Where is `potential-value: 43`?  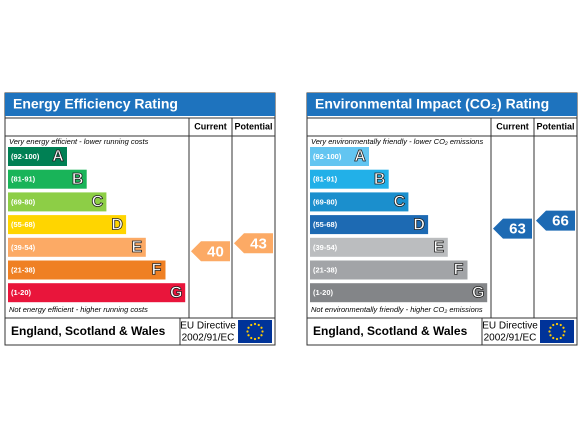 potential-value: 43 is located at coordinates (258, 243).